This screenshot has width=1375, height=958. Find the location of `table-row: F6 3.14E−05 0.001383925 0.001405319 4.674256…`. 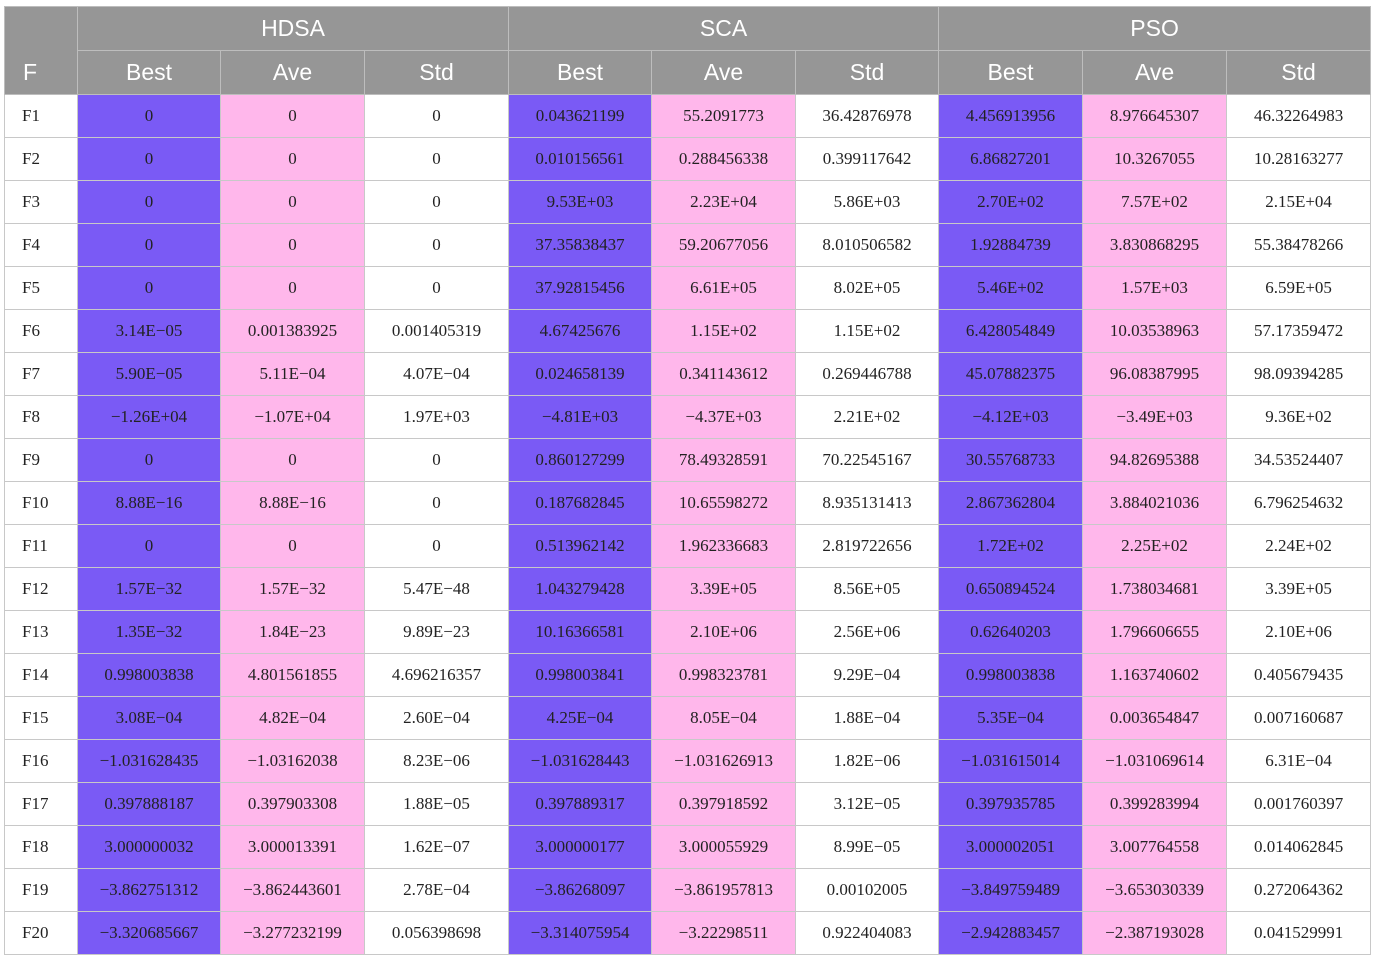

table-row: F6 3.14E−05 0.001383925 0.001405319 4.674256… is located at coordinates (688, 331).